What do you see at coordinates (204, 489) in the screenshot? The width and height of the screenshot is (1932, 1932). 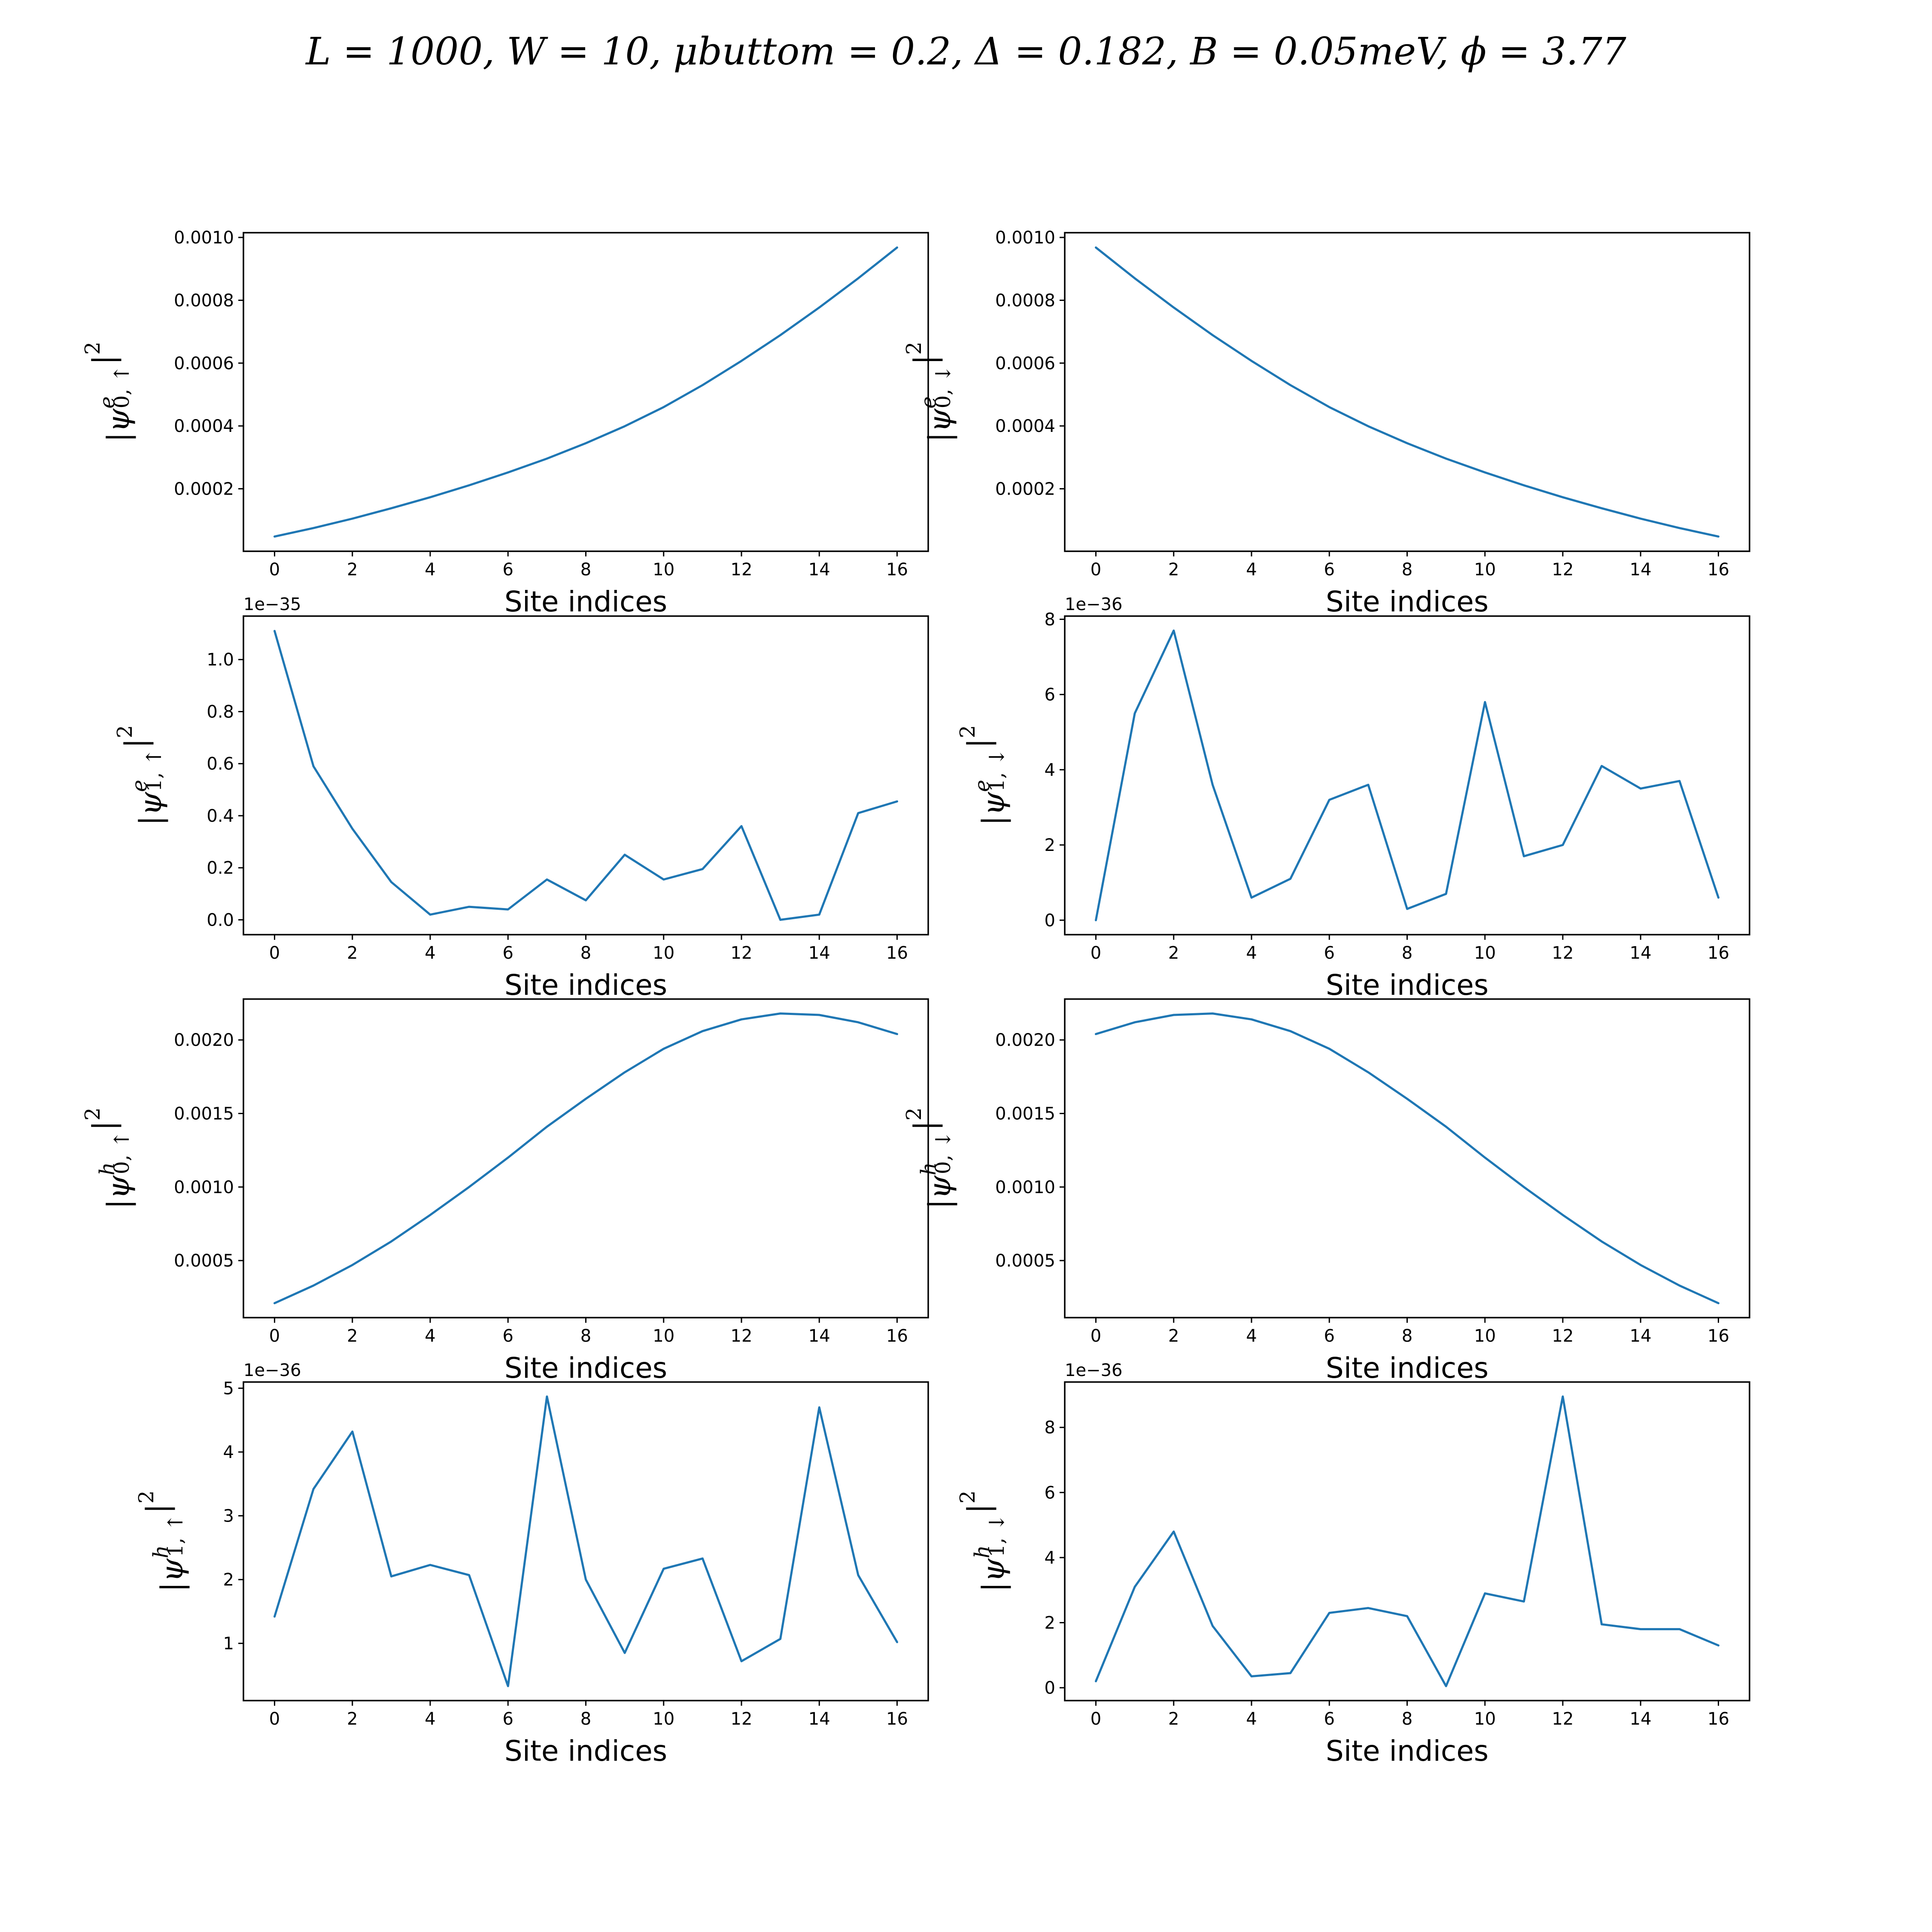 I see `y-tick-label: 0.0002` at bounding box center [204, 489].